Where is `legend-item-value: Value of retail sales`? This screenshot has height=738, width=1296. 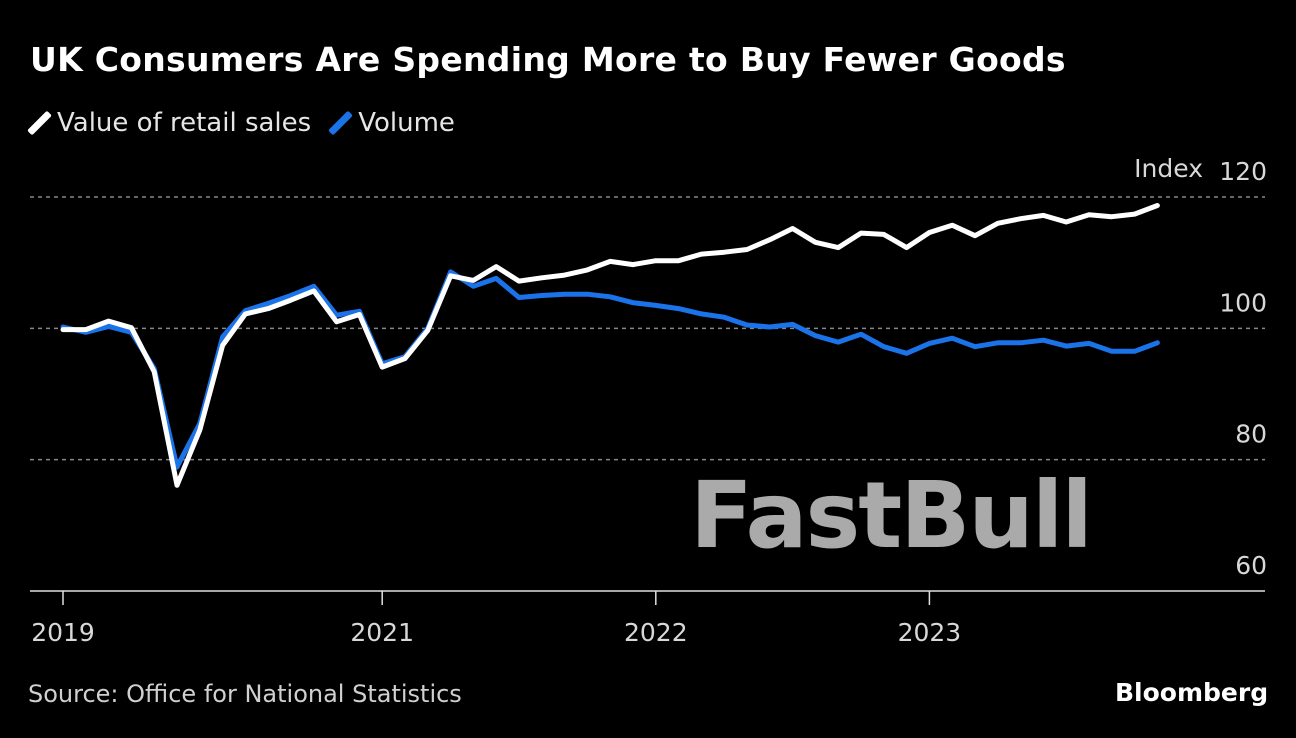 legend-item-value: Value of retail sales is located at coordinates (169, 123).